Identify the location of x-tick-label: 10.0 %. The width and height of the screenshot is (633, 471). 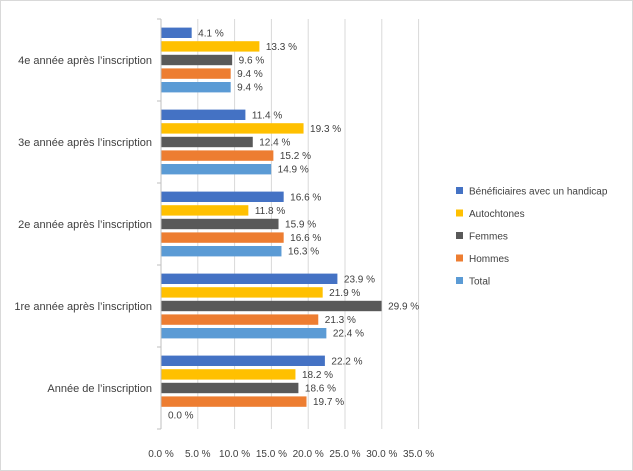
(234, 454).